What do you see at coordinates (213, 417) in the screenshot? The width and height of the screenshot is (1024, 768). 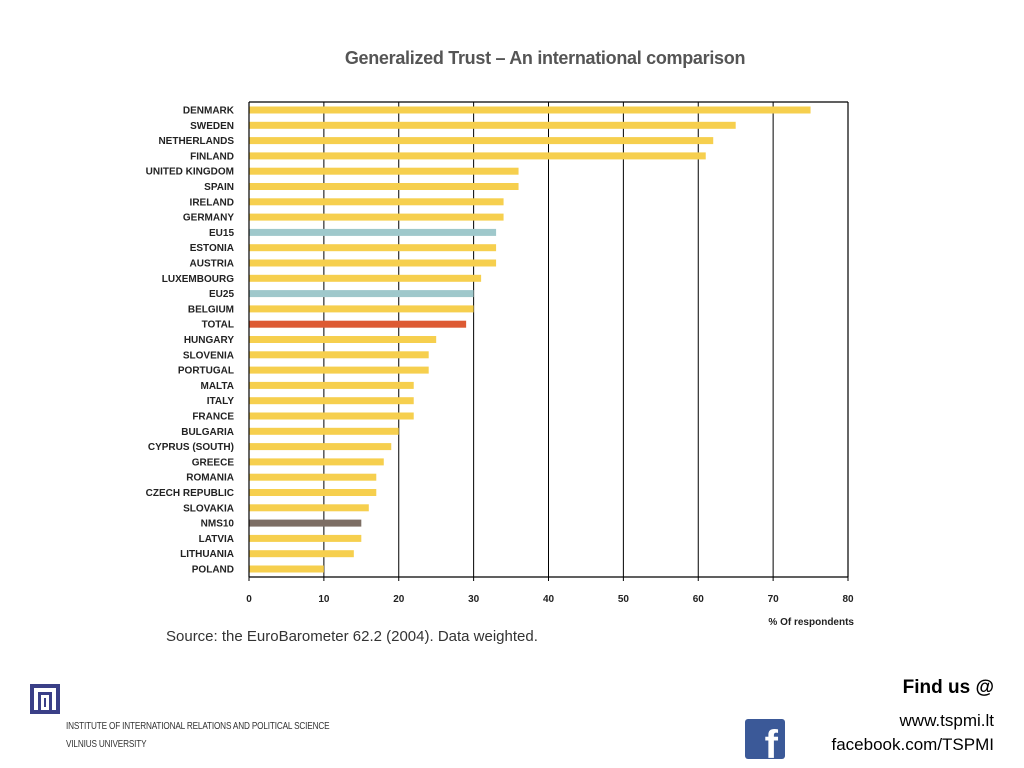 I see `category-label: FRANCE` at bounding box center [213, 417].